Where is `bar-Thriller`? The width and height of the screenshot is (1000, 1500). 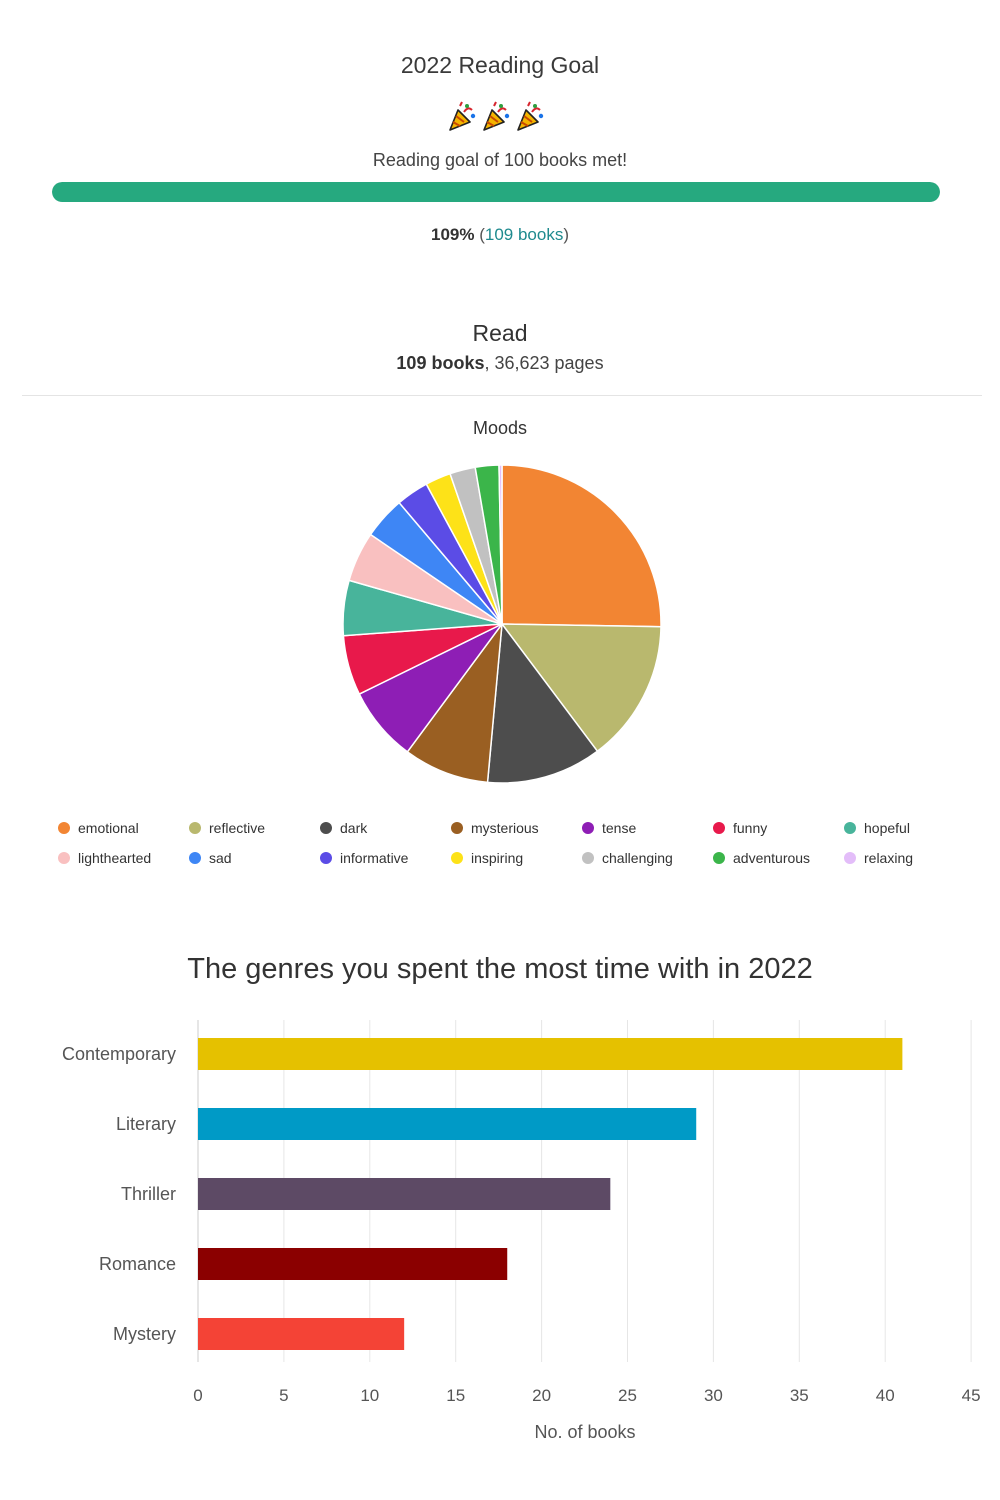 bar-Thriller is located at coordinates (404, 1194).